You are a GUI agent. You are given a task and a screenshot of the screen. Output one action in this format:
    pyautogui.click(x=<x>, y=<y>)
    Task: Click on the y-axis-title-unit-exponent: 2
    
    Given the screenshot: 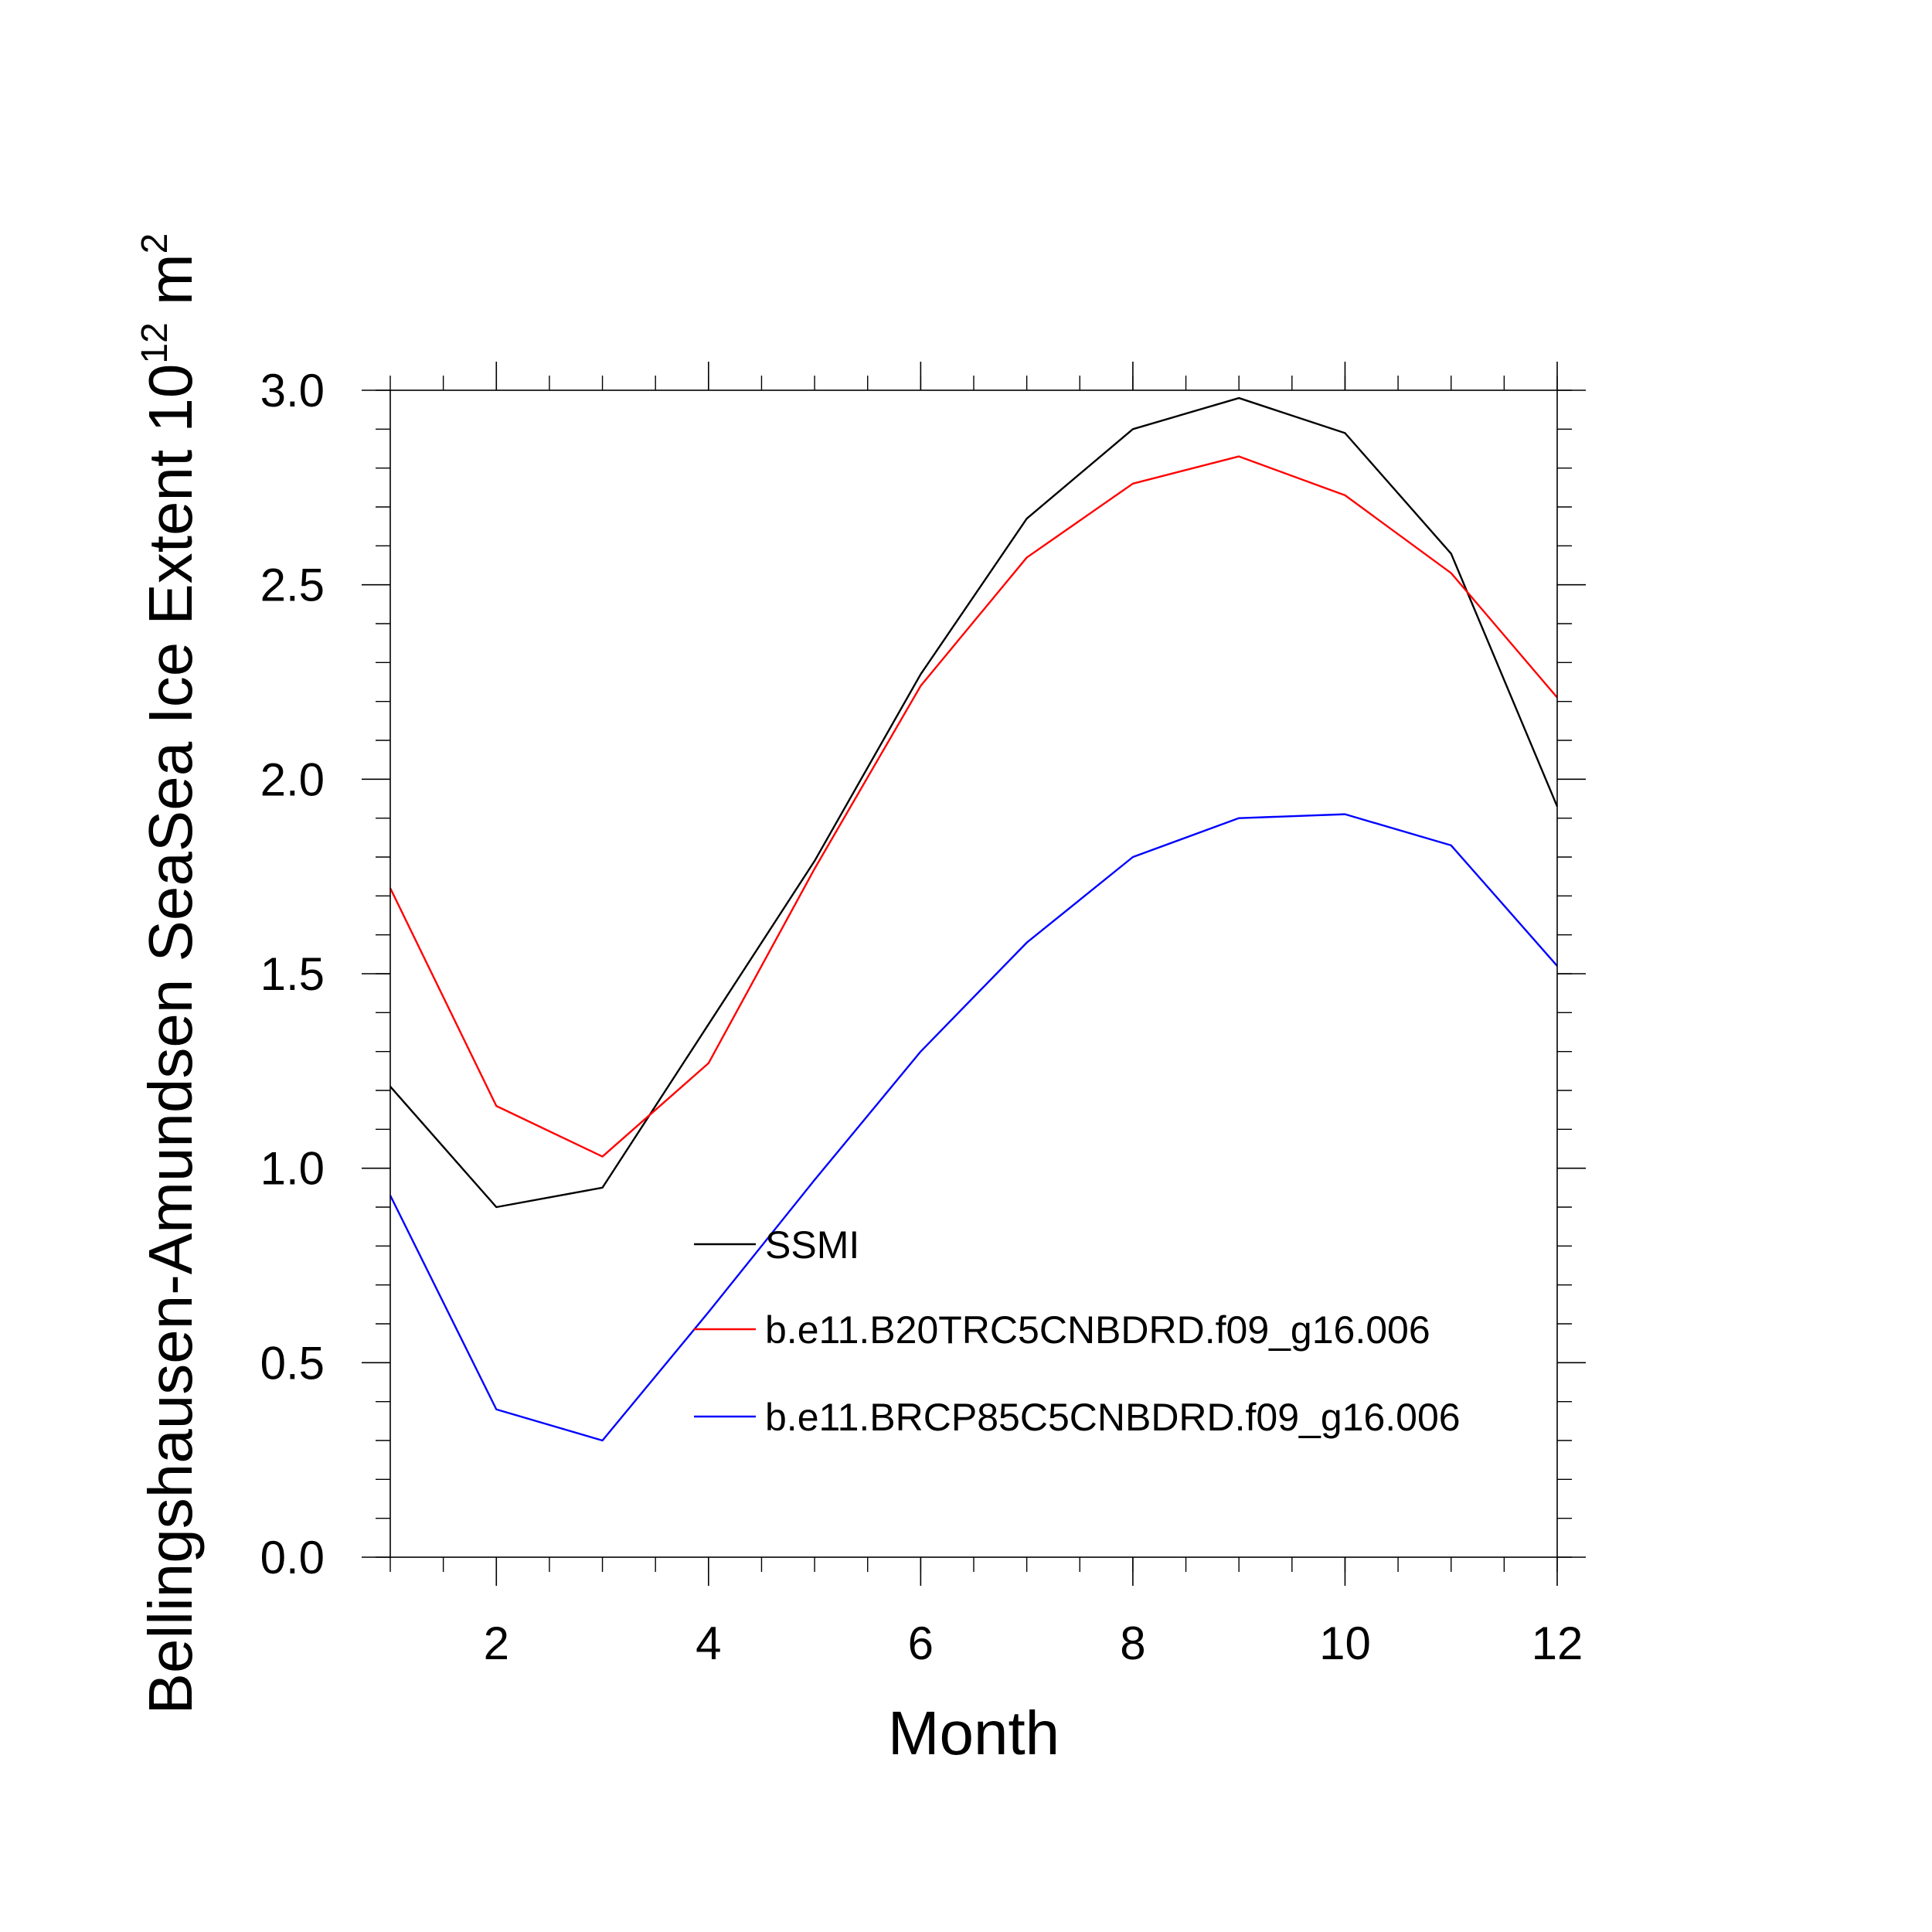 What is the action you would take?
    pyautogui.click(x=154, y=244)
    